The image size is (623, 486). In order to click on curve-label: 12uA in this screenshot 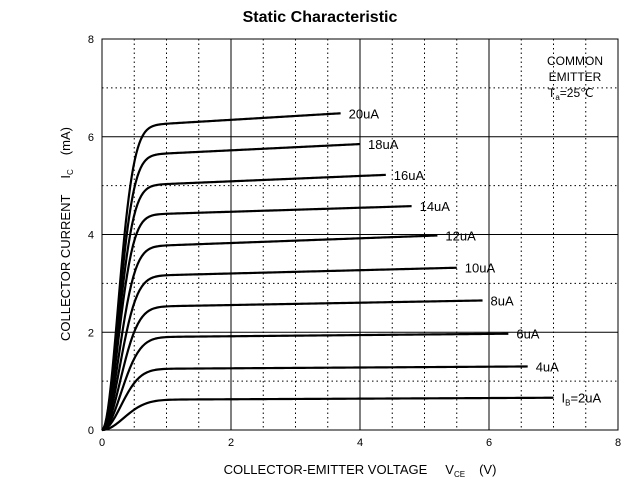, I will do `click(460, 235)`.